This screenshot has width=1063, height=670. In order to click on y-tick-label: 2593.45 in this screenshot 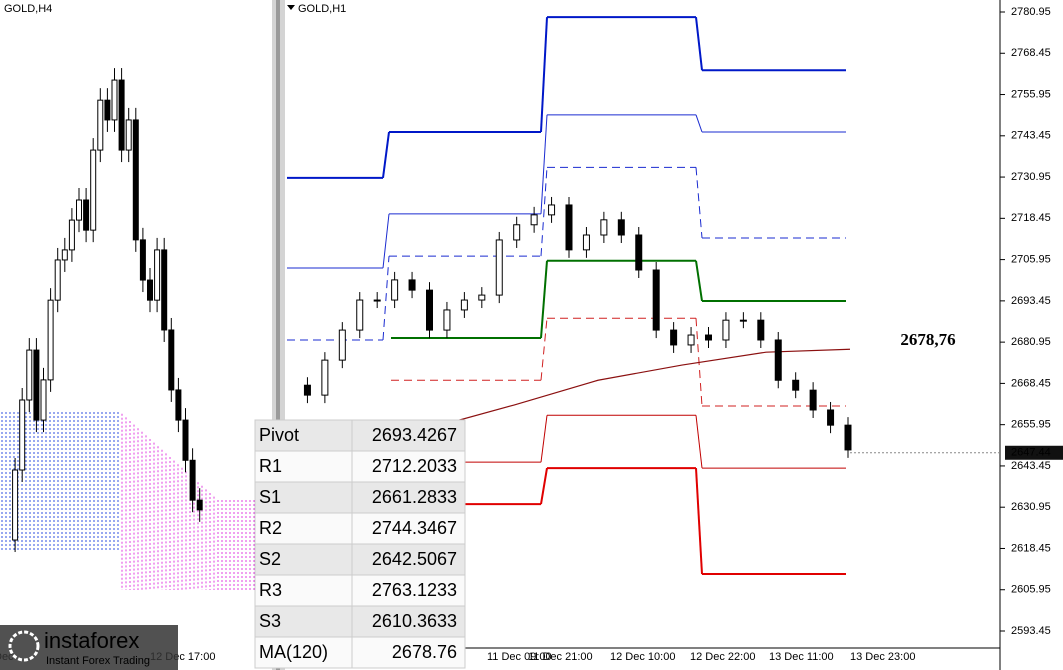, I will do `click(1031, 631)`.